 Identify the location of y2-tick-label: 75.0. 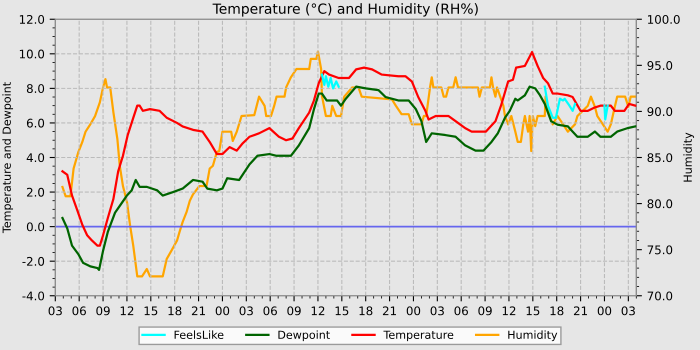
(660, 249).